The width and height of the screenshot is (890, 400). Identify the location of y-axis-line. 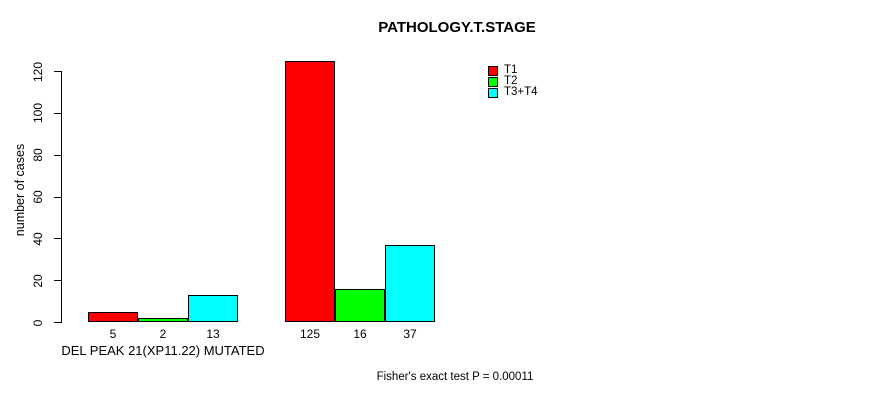
(61, 197).